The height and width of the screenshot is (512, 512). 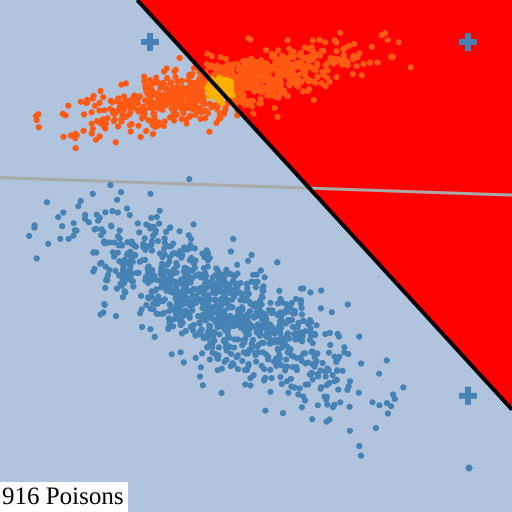 I want to click on plus-marker, so click(x=150, y=41).